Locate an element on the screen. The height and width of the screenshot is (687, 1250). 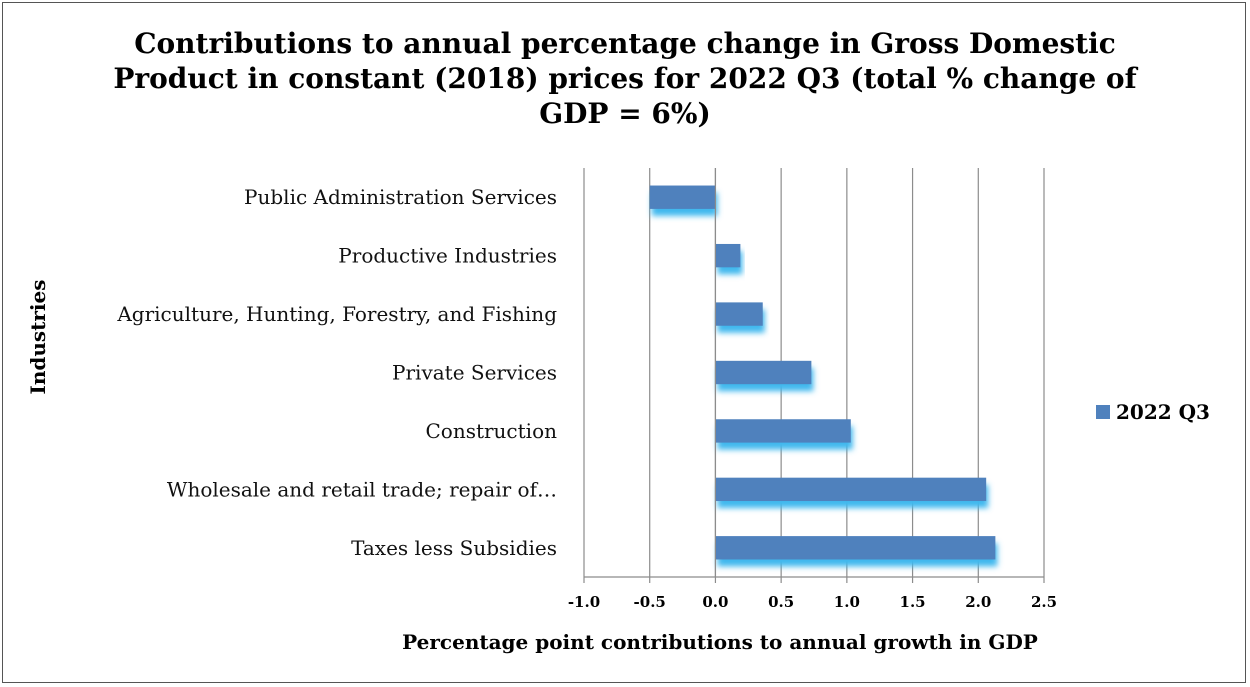
x-tick-label: -0.5 is located at coordinates (650, 602).